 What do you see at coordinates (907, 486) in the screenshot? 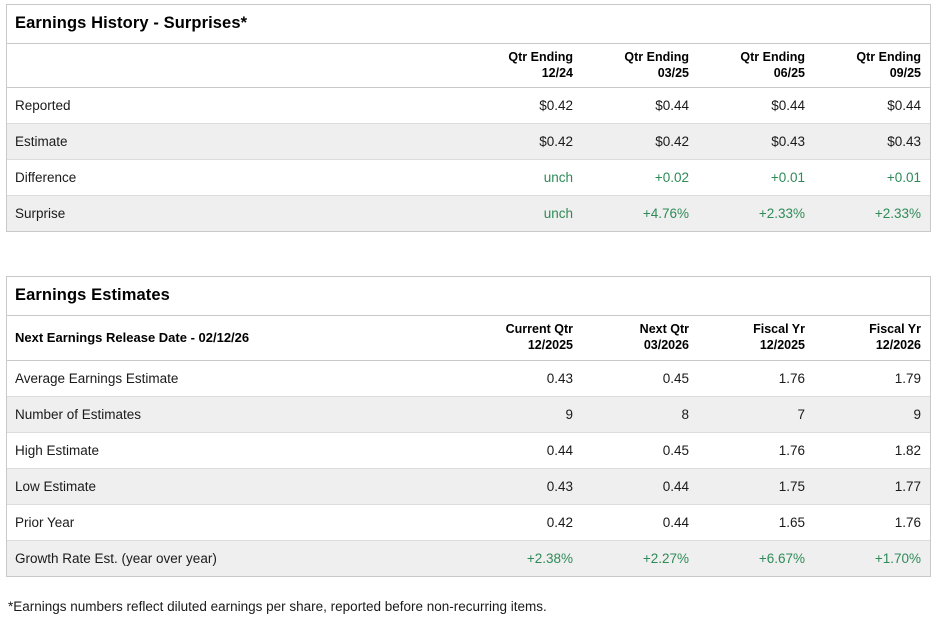
I see `cell-value: 1.77` at bounding box center [907, 486].